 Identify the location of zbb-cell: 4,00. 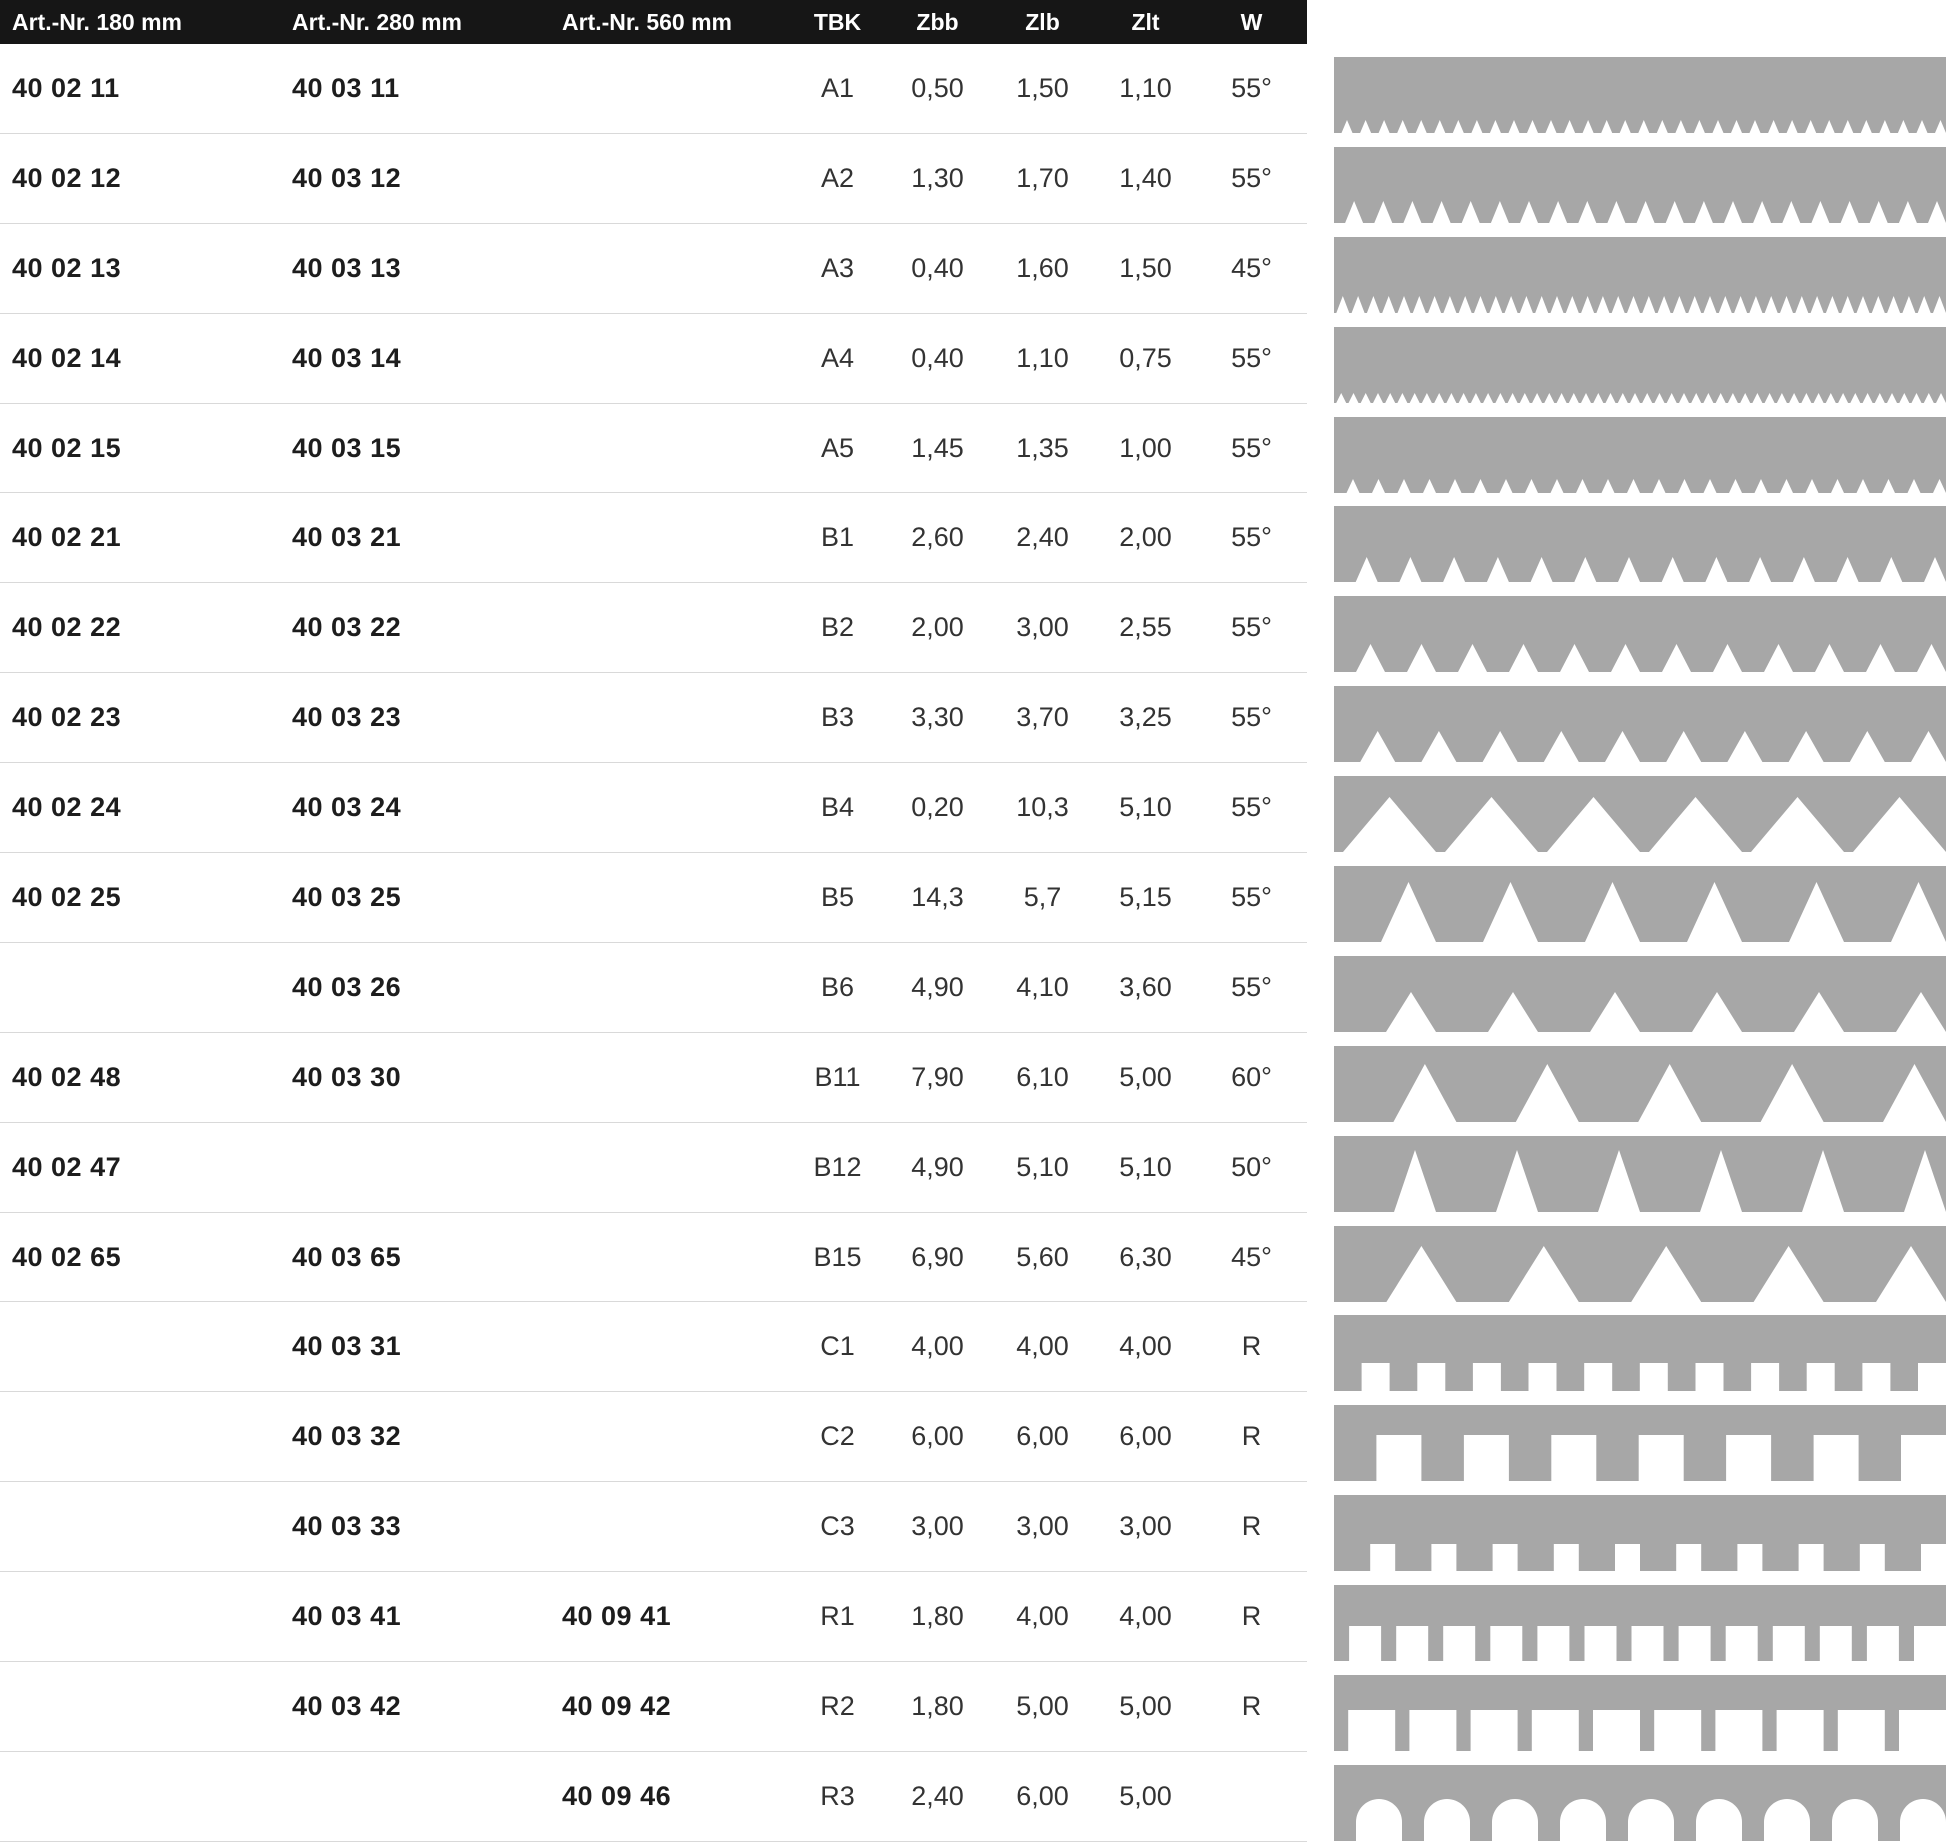
(937, 1346).